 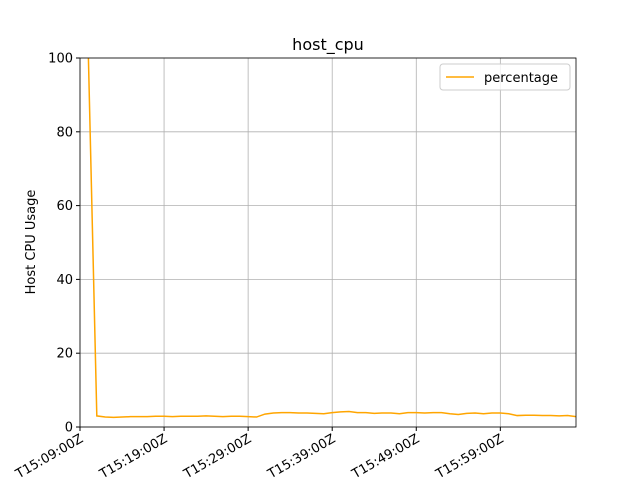 I want to click on x-tick-label: T15:39:00Z, so click(x=302, y=455).